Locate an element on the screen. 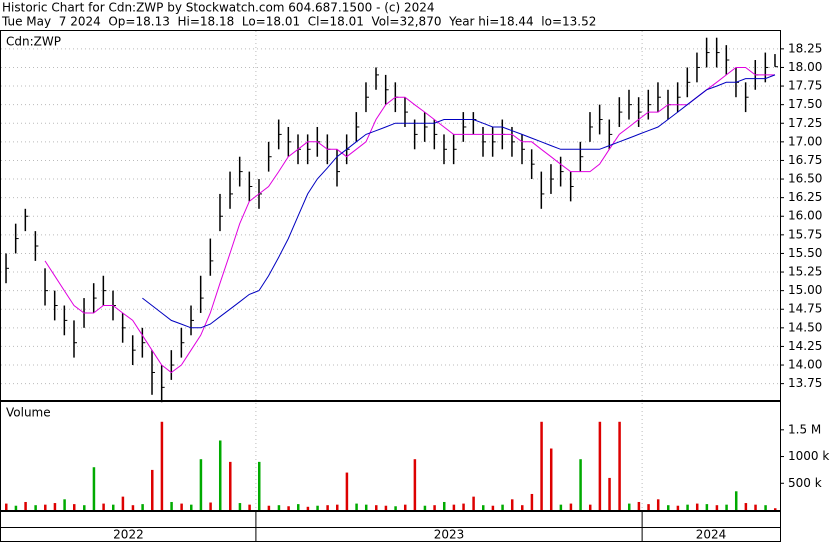  y-tick-label: 17.25 is located at coordinates (805, 123).